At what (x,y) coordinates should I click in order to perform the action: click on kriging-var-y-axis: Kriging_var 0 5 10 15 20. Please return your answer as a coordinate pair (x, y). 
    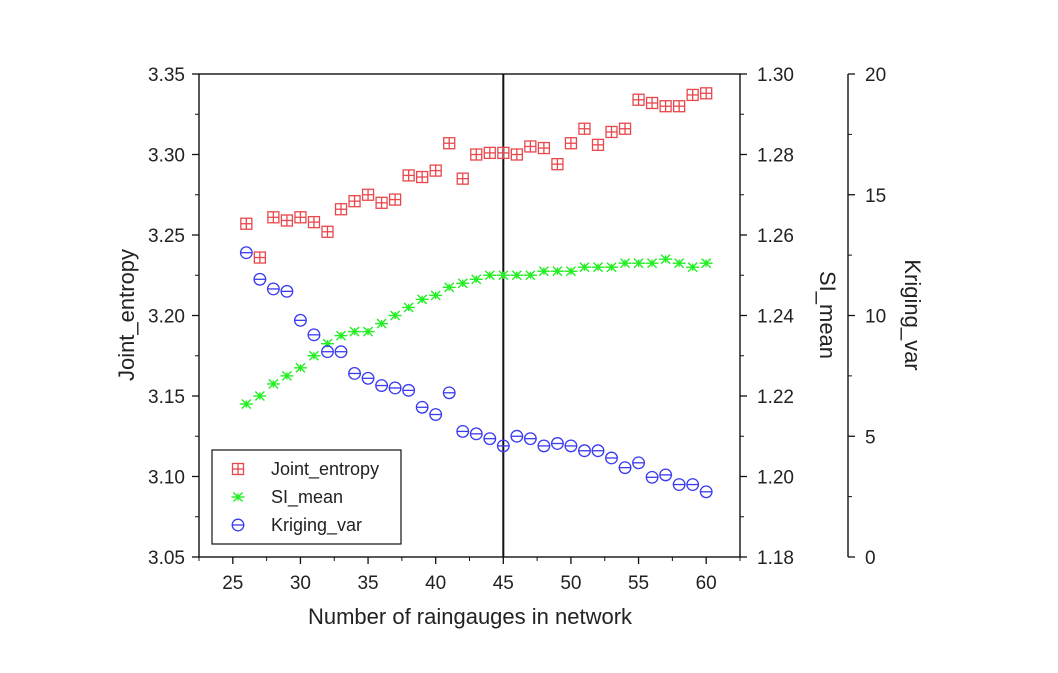
    Looking at the image, I should click on (886, 317).